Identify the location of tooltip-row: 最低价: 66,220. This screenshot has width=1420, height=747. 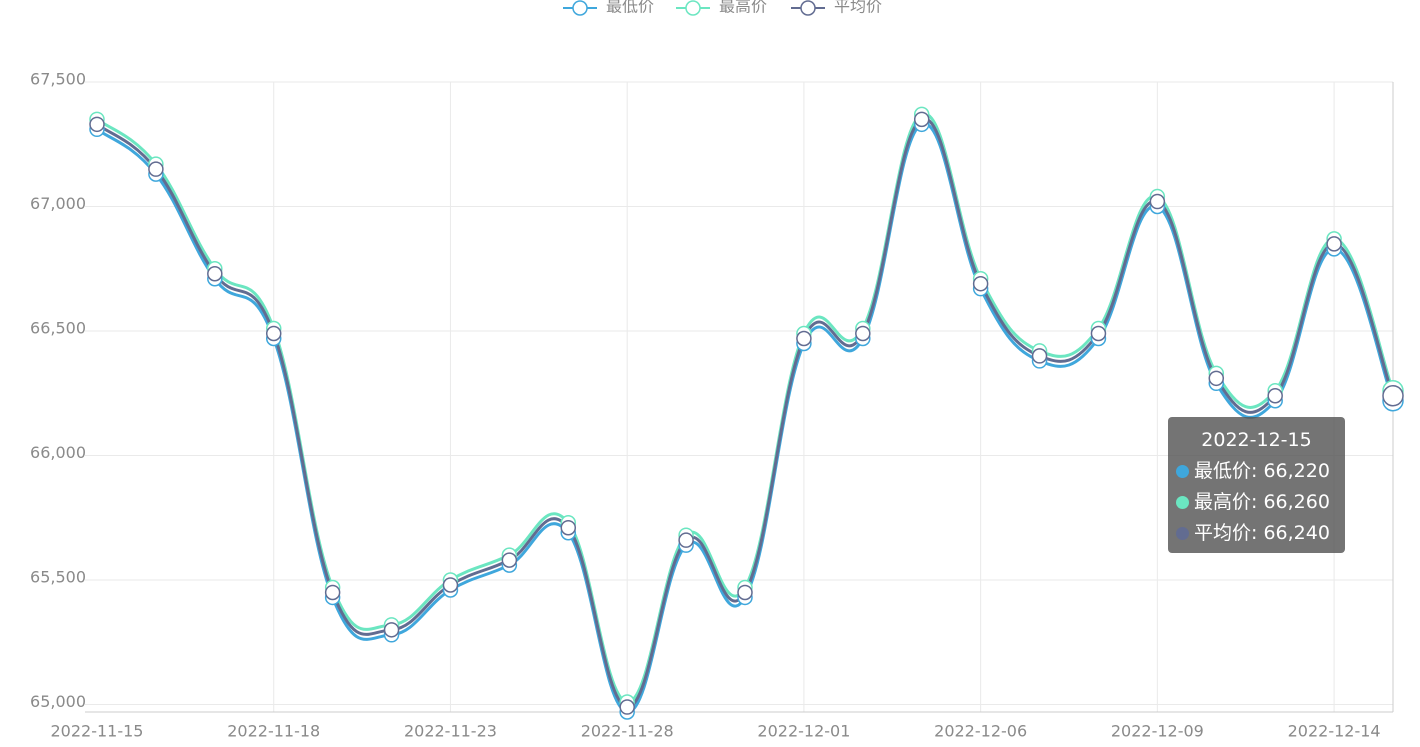
(1256, 471).